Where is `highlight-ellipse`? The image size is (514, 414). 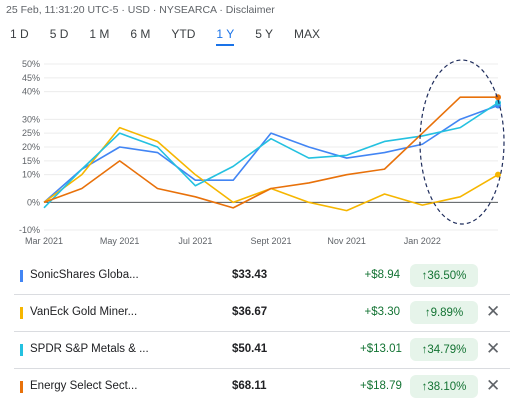
highlight-ellipse is located at coordinates (462, 142).